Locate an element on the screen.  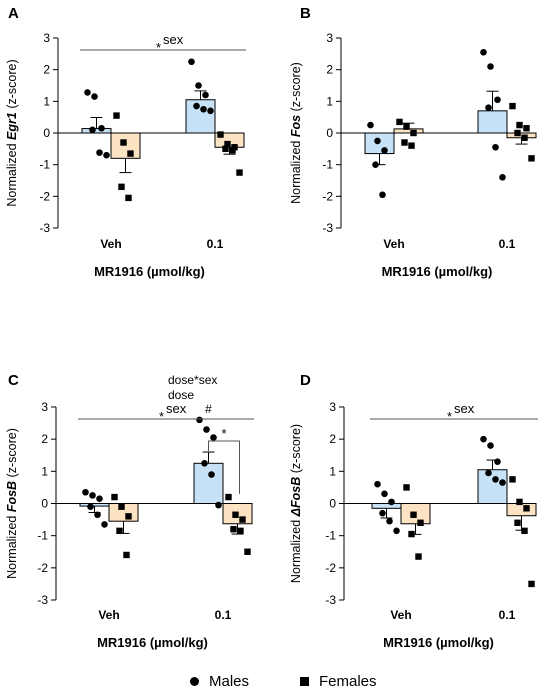
panel-letter: A is located at coordinates (13, 13).